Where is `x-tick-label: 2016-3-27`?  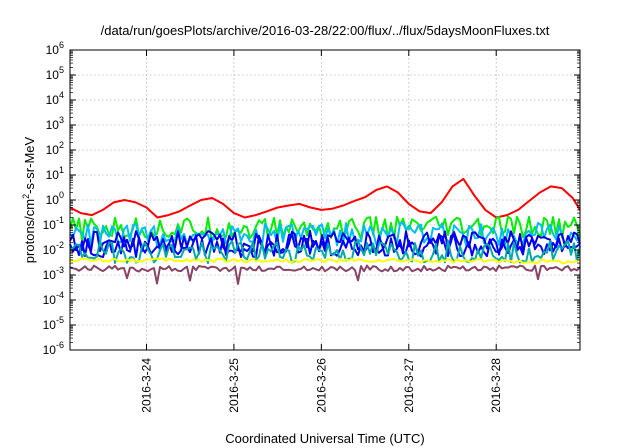
x-tick-label: 2016-3-27 is located at coordinates (409, 385).